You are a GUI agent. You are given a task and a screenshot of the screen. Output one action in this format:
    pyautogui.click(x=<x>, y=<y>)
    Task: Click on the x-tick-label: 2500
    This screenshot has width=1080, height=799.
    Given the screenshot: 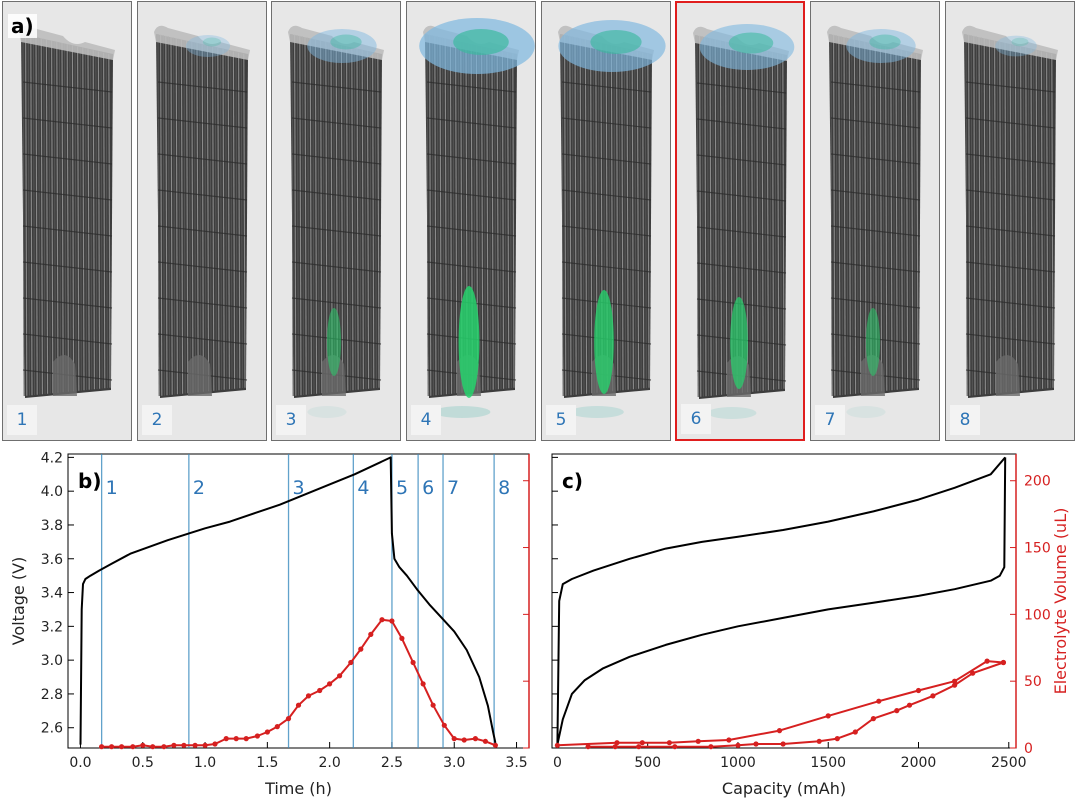 What is the action you would take?
    pyautogui.click(x=1009, y=763)
    